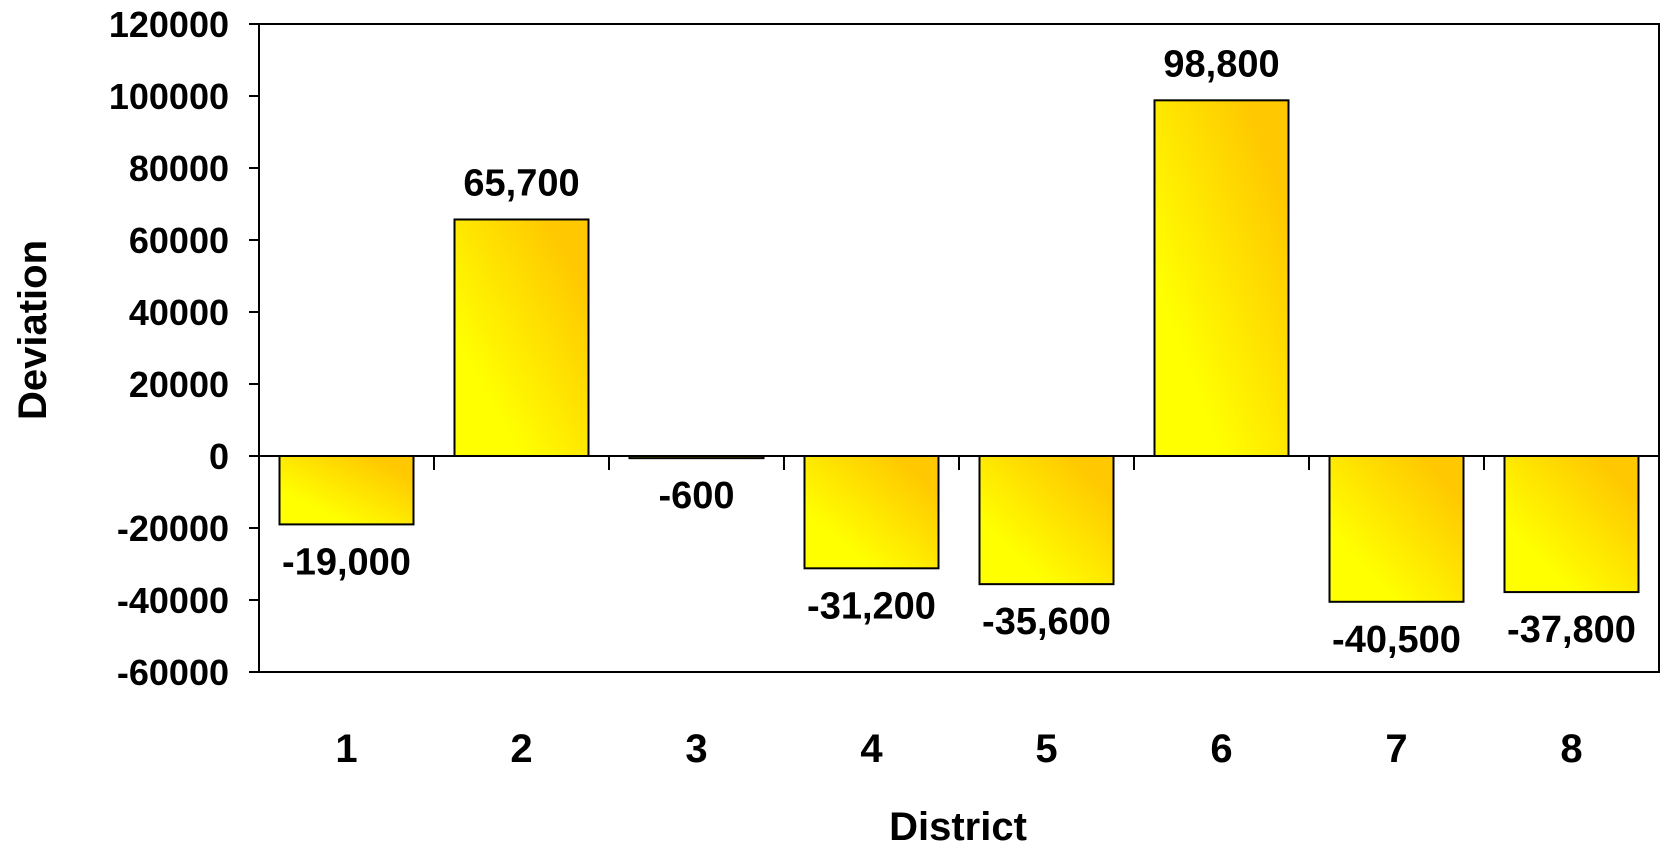  What do you see at coordinates (173, 672) in the screenshot?
I see `y-tick-label: -60000` at bounding box center [173, 672].